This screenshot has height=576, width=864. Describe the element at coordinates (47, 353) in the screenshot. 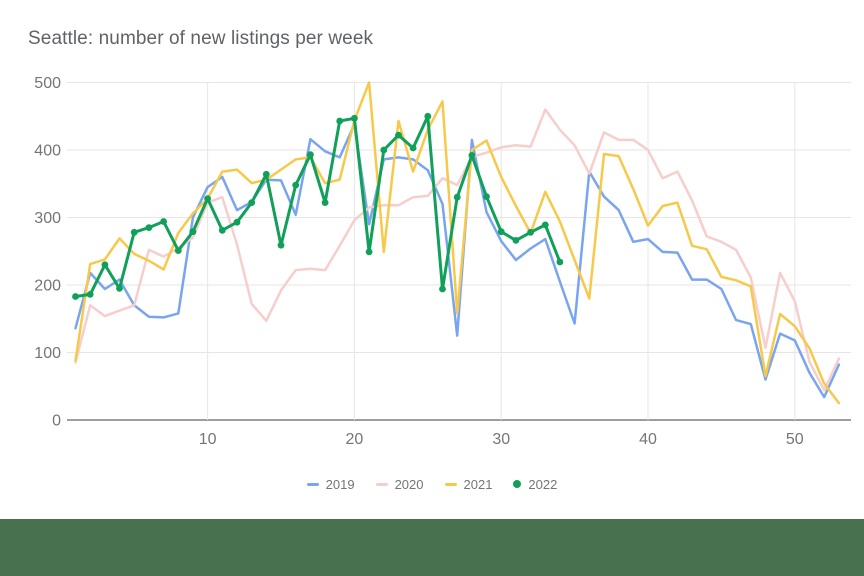

I see `y-axis-tick-label: 100` at that location.